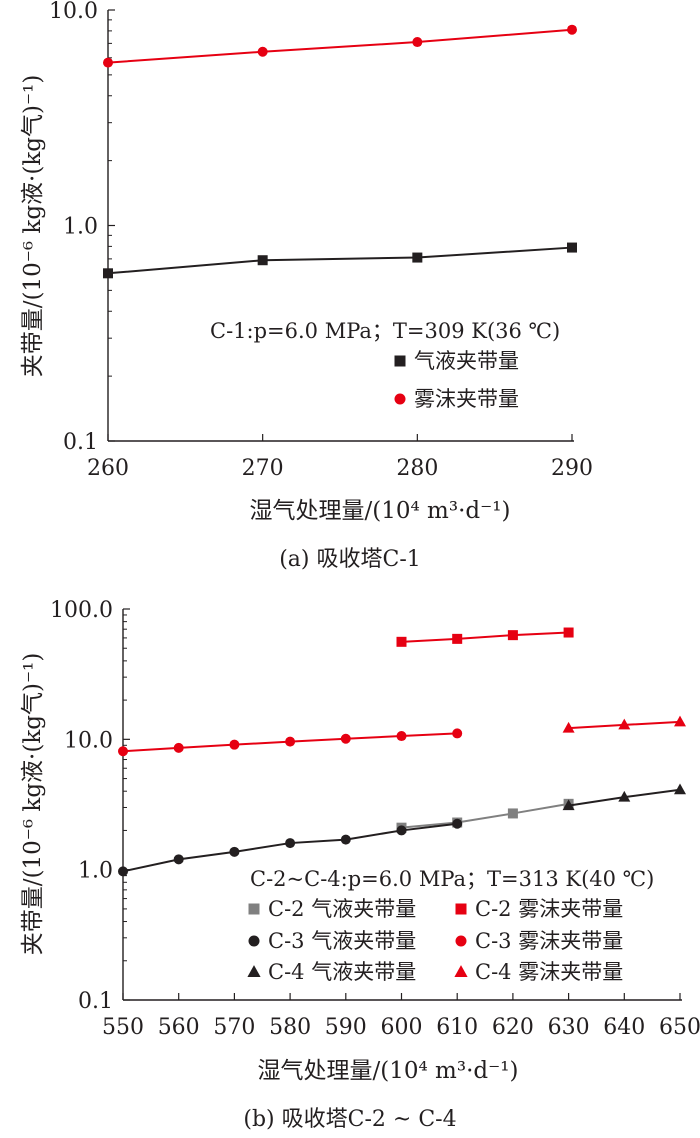  I want to click on chart2-x-tick-label: 570, so click(234, 1027).